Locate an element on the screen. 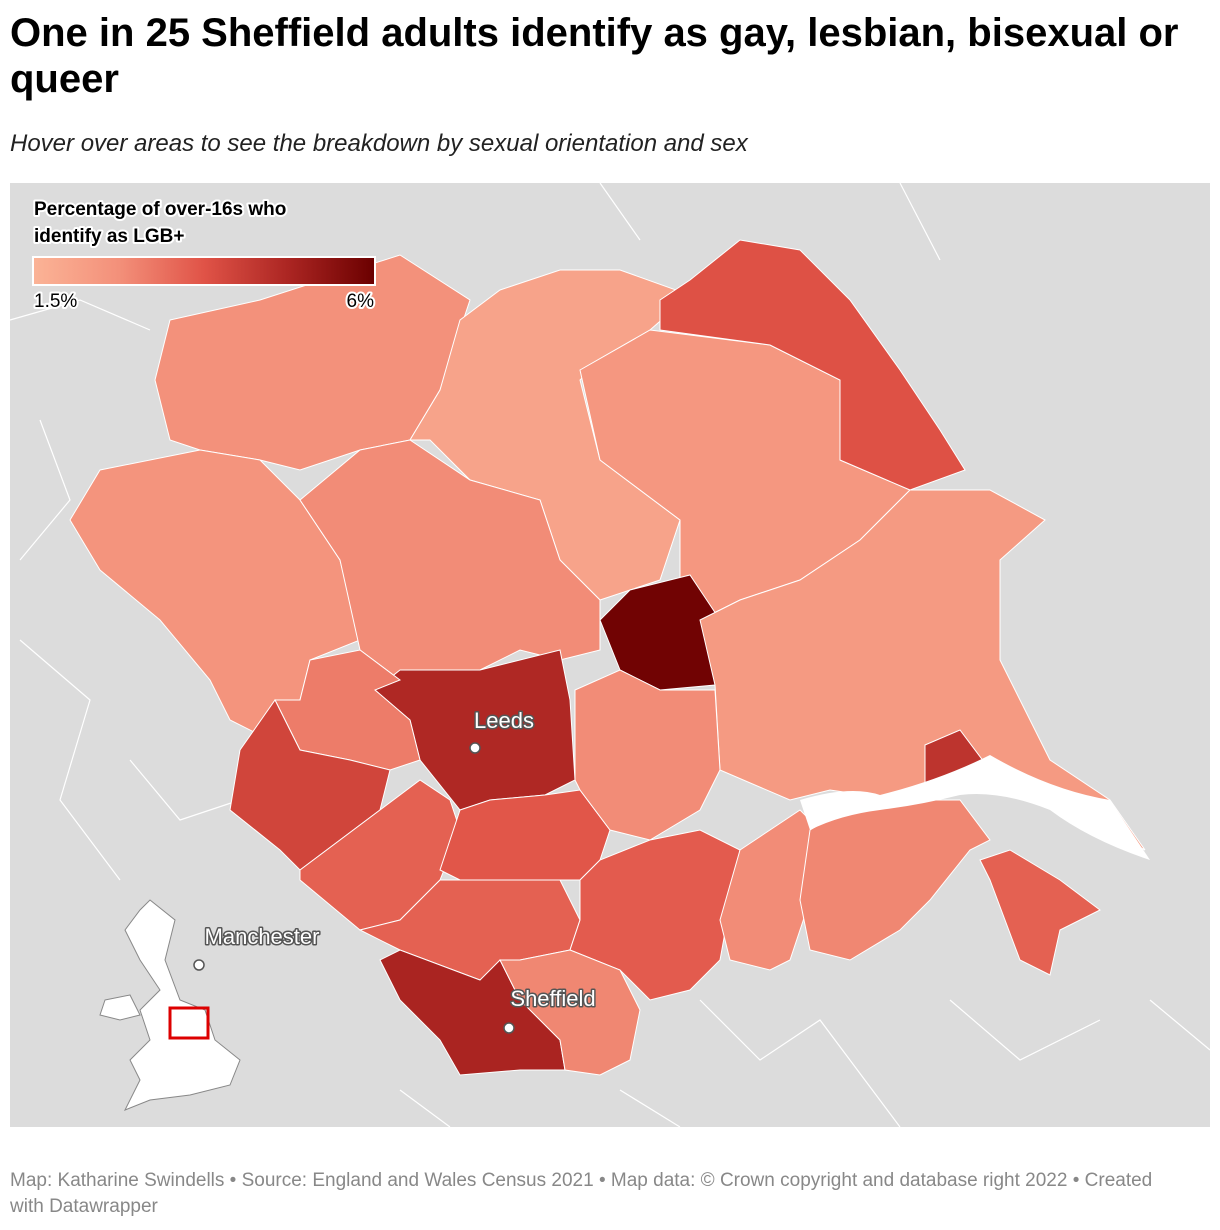 The height and width of the screenshot is (1230, 1220). city-label: Manchester is located at coordinates (262, 936).